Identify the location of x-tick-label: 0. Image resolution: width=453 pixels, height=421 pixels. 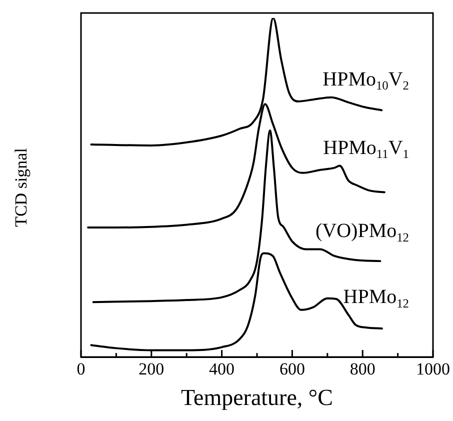
(81, 369).